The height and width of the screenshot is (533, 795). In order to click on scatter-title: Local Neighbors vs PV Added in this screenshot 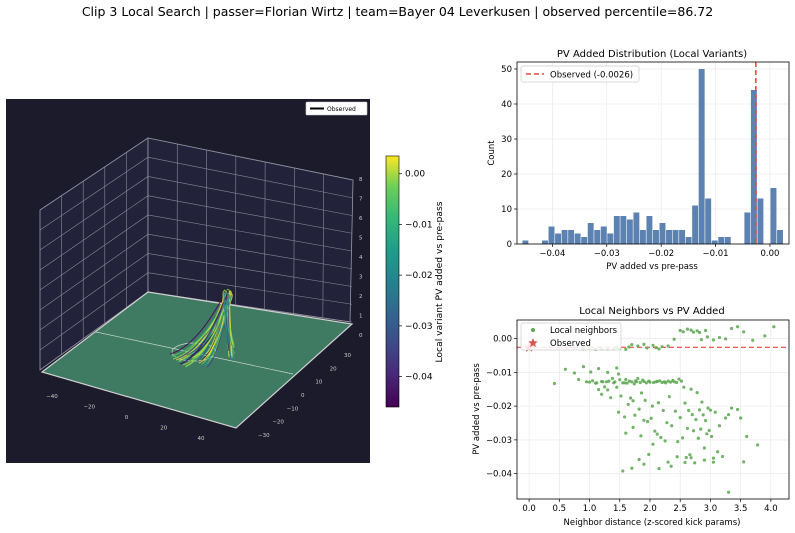, I will do `click(651, 311)`.